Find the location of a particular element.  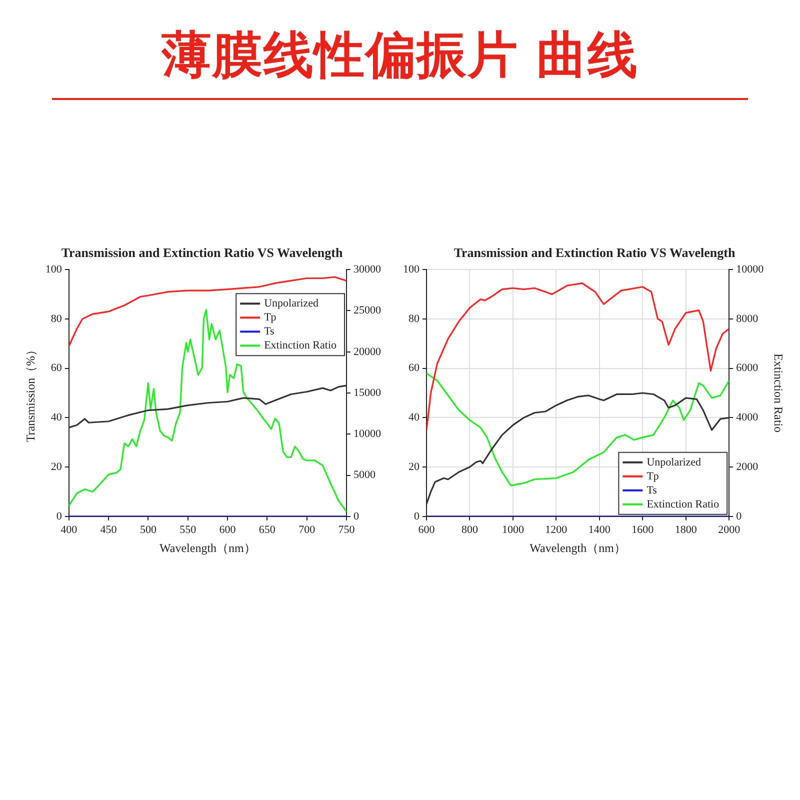

x-tick-label: 450 is located at coordinates (109, 530).